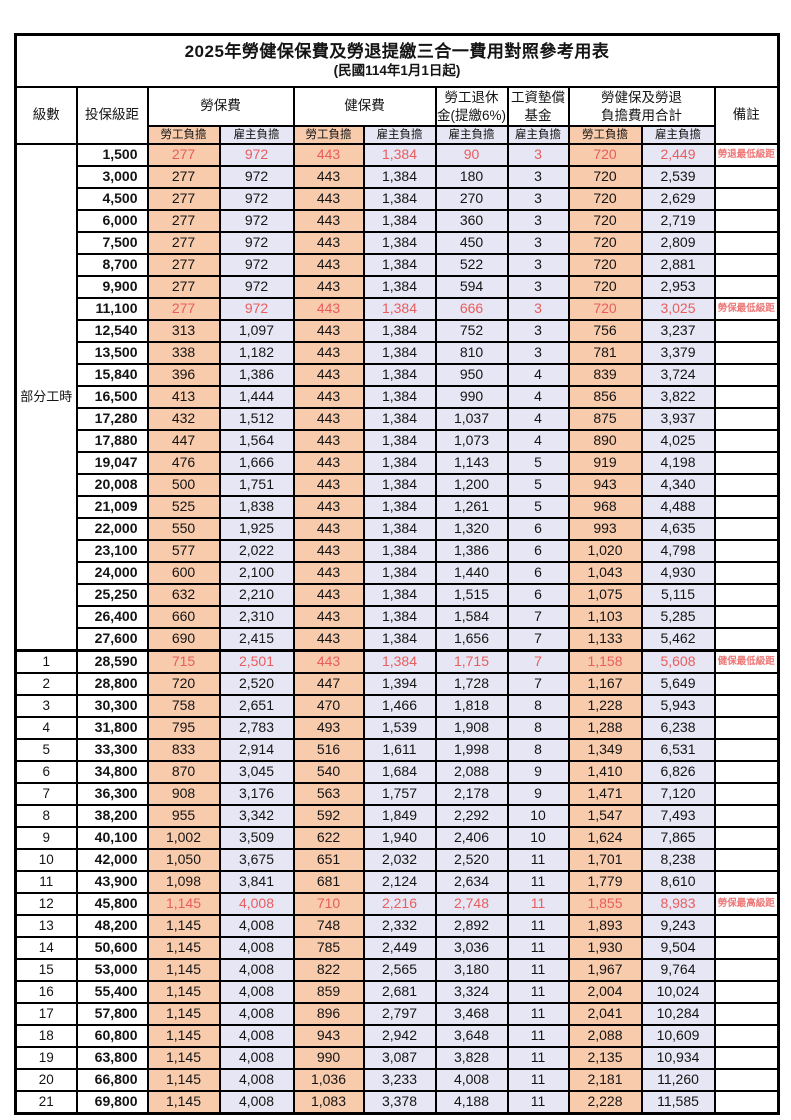  Describe the element at coordinates (328, 1080) in the screenshot. I see `value-cell: 1,036` at that location.